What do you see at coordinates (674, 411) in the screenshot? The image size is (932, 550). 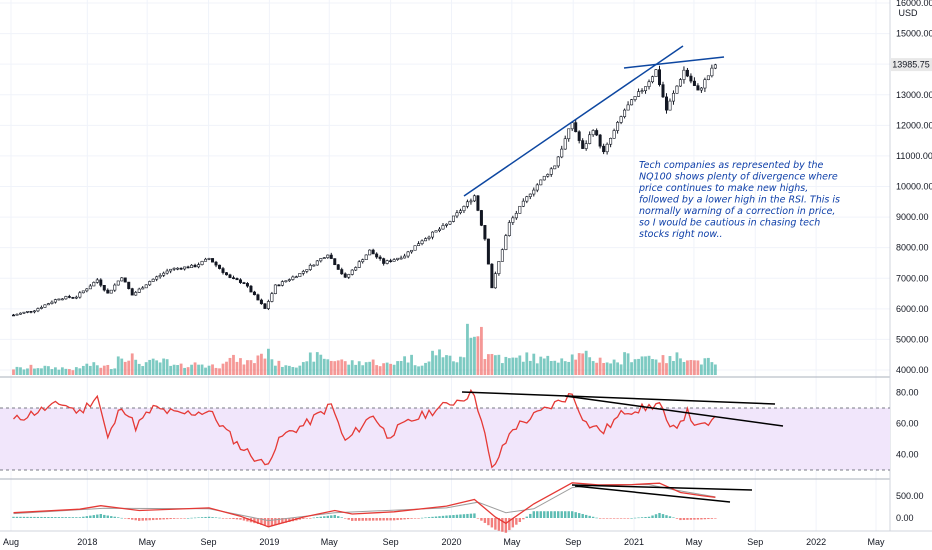 I see `rsi-trendline-short` at bounding box center [674, 411].